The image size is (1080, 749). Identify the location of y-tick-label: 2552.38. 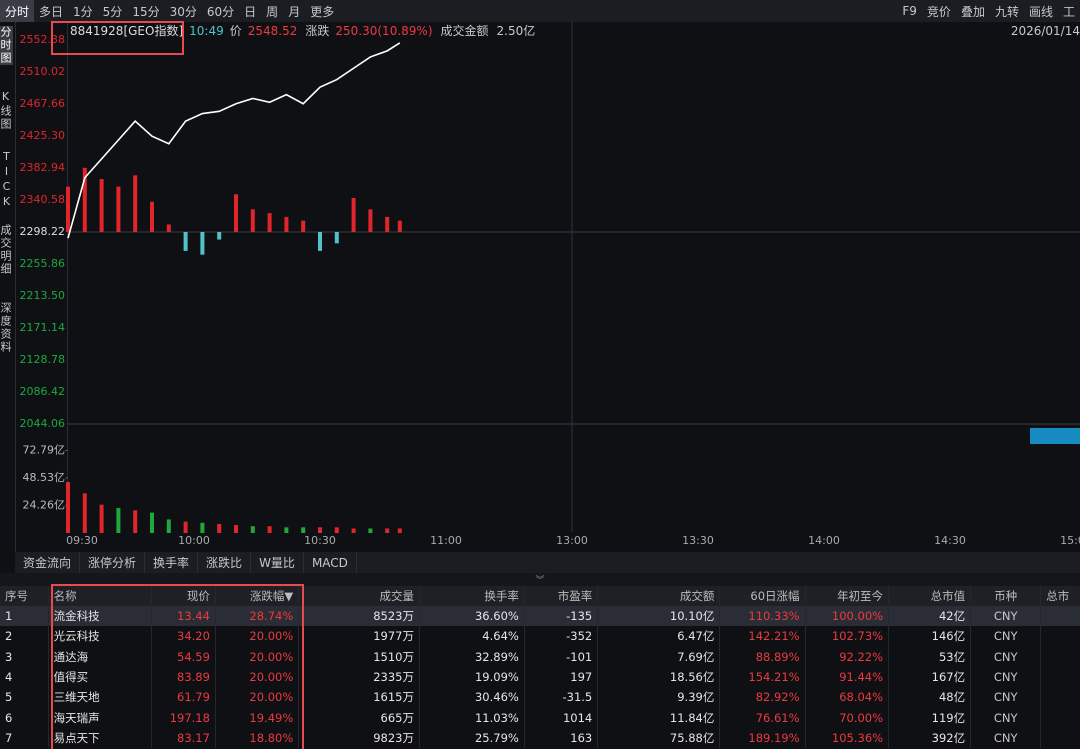
(43, 39).